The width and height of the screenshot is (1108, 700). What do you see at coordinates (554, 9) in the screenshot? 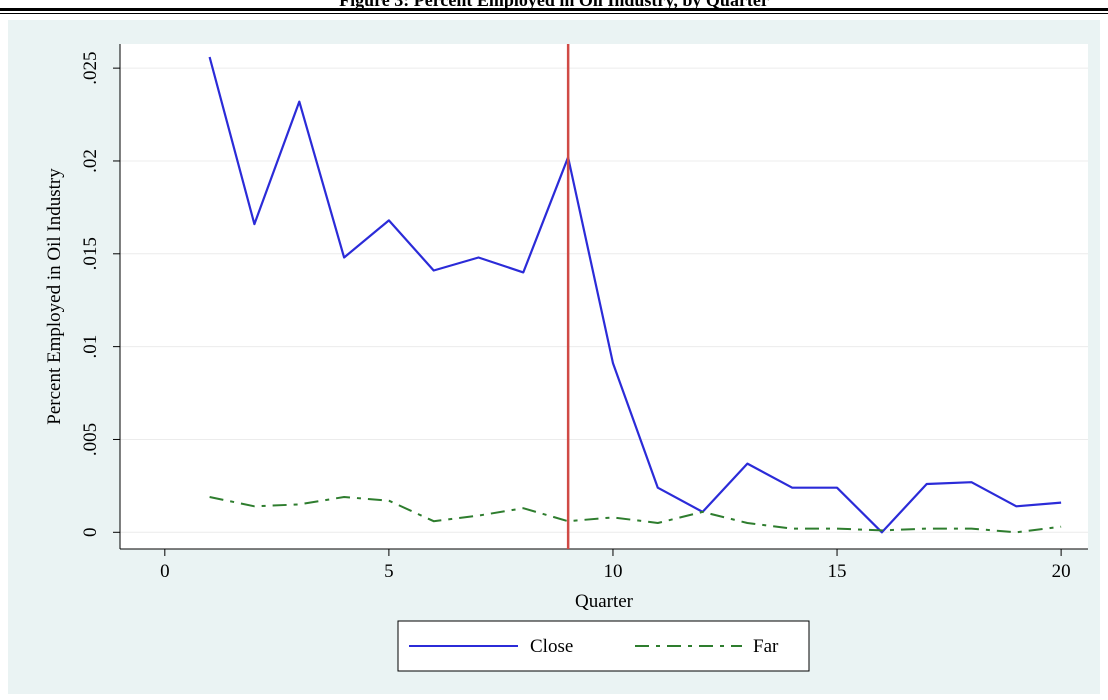
I see `caption-rule-thick` at bounding box center [554, 9].